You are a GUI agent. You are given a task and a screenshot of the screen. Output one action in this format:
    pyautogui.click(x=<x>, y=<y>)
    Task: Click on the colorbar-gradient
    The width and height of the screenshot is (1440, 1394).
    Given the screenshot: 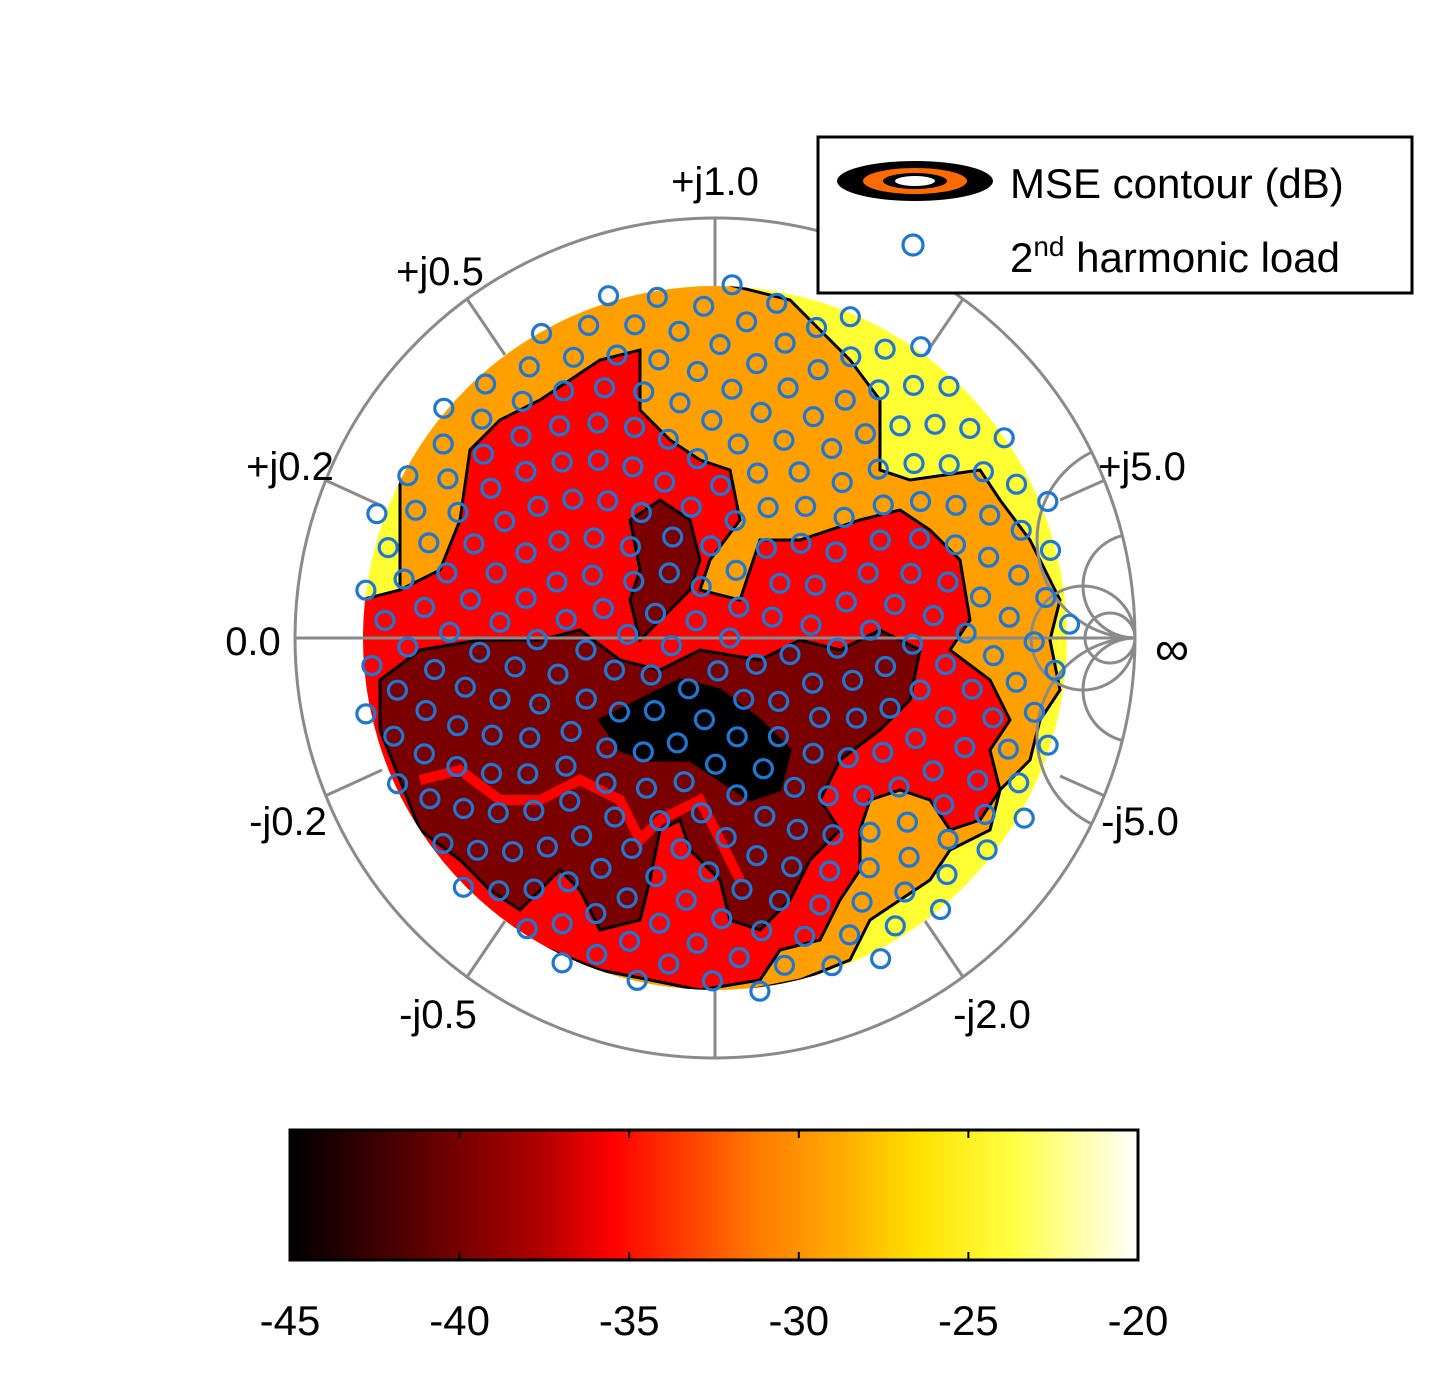 What is the action you would take?
    pyautogui.click(x=714, y=1195)
    